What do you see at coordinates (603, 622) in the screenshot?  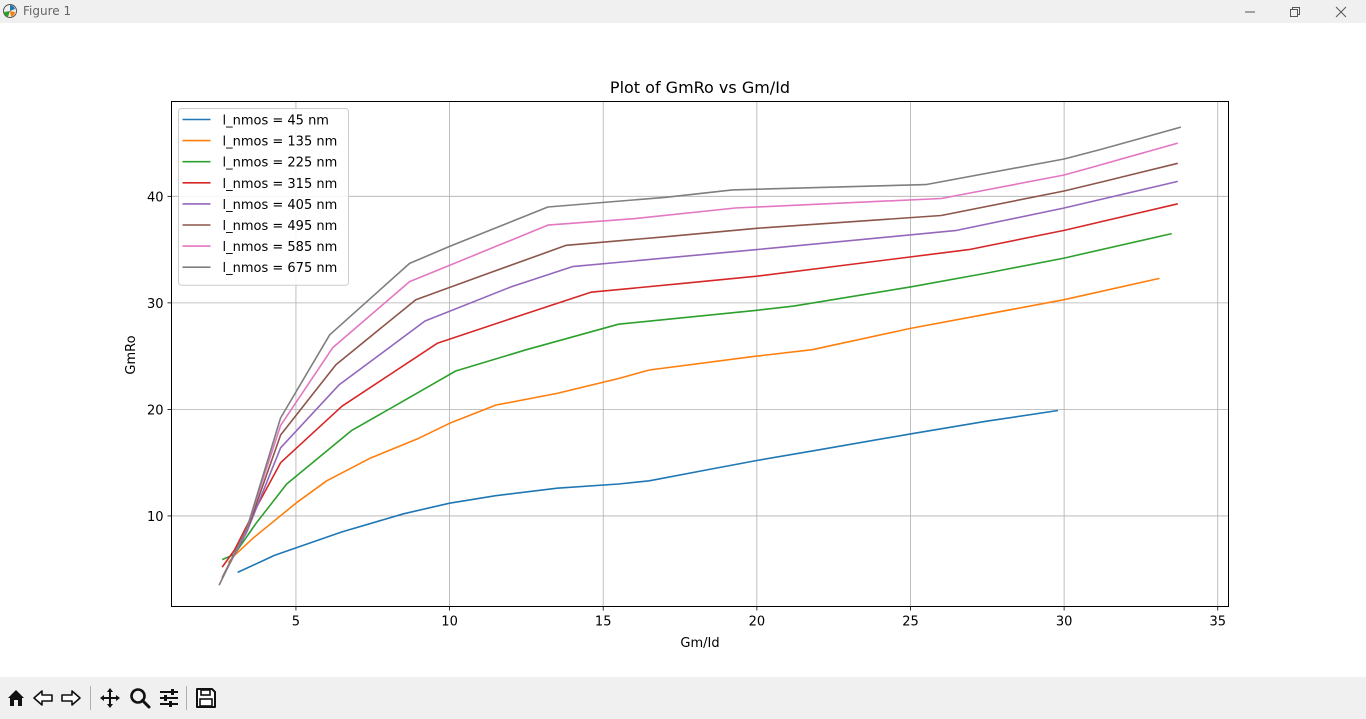 I see `x-tick-label: 15` at bounding box center [603, 622].